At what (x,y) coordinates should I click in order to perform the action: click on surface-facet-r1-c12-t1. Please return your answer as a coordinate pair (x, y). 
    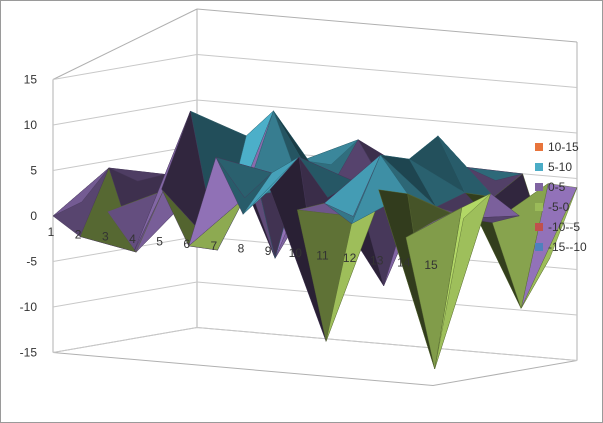
    Looking at the image, I should click on (435, 206).